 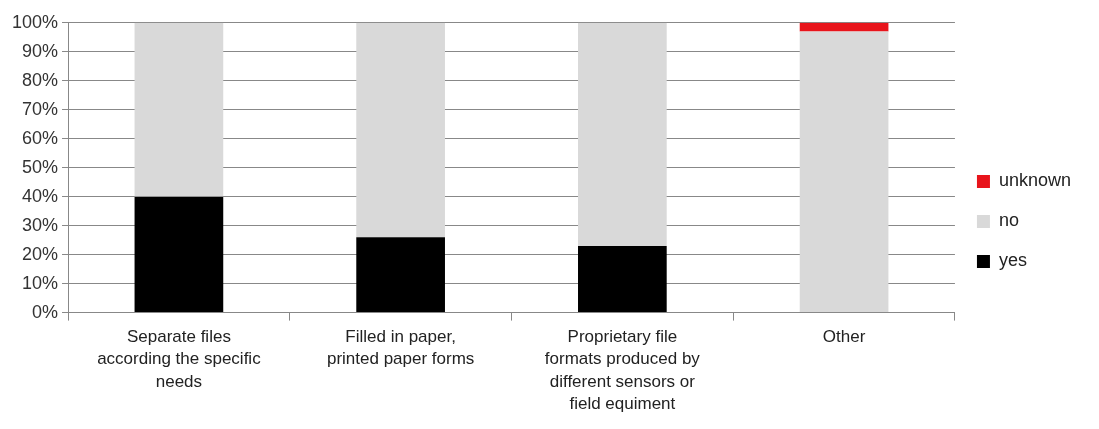 I want to click on legend-label: no, so click(x=1008, y=220).